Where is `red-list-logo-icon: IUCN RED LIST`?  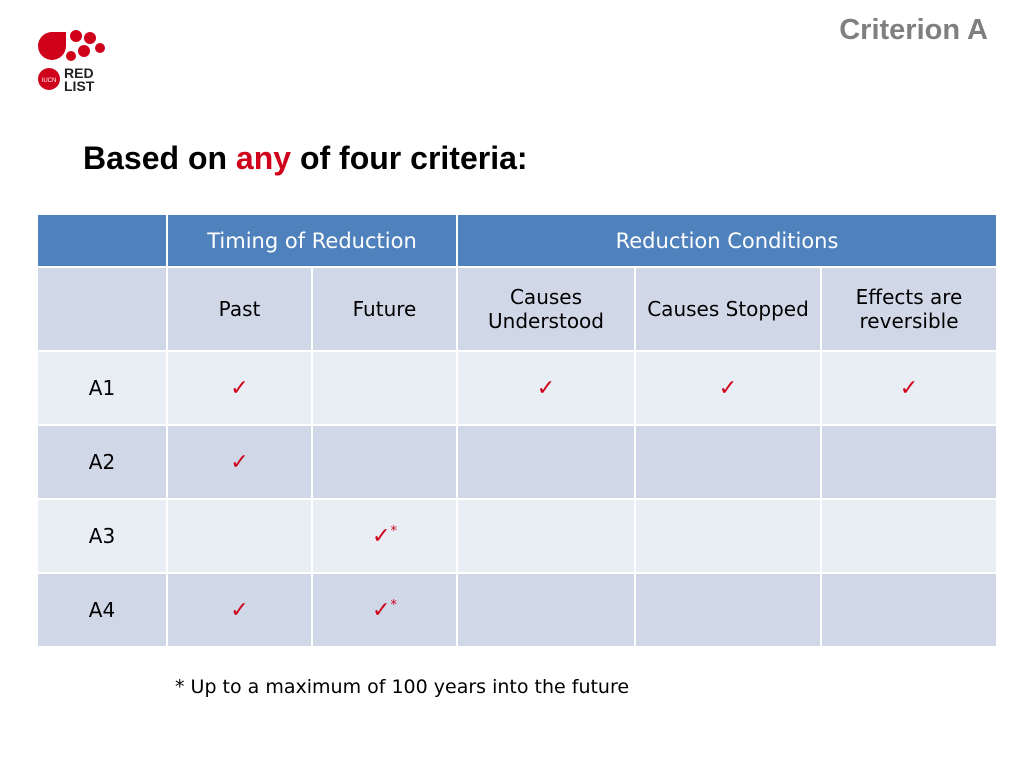 red-list-logo-icon: IUCN RED LIST is located at coordinates (71, 62).